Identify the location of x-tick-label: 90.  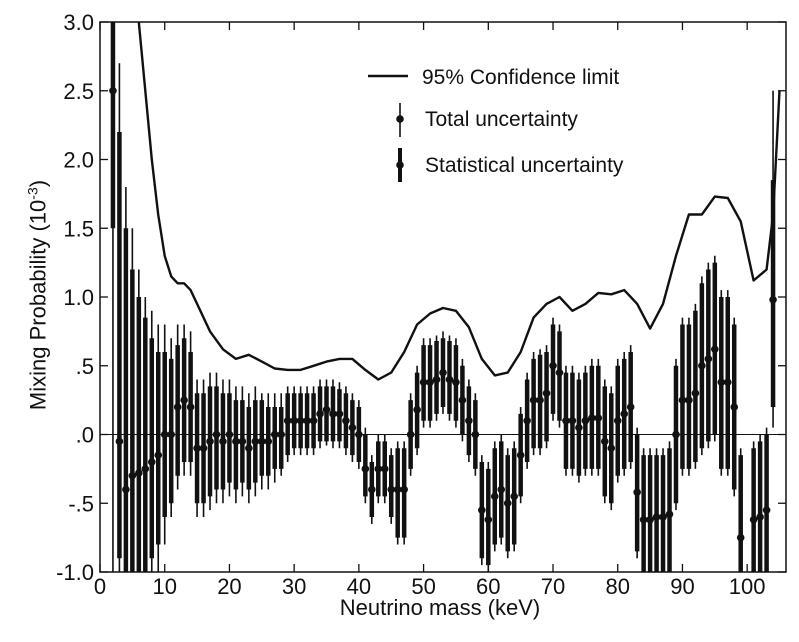
(682, 586).